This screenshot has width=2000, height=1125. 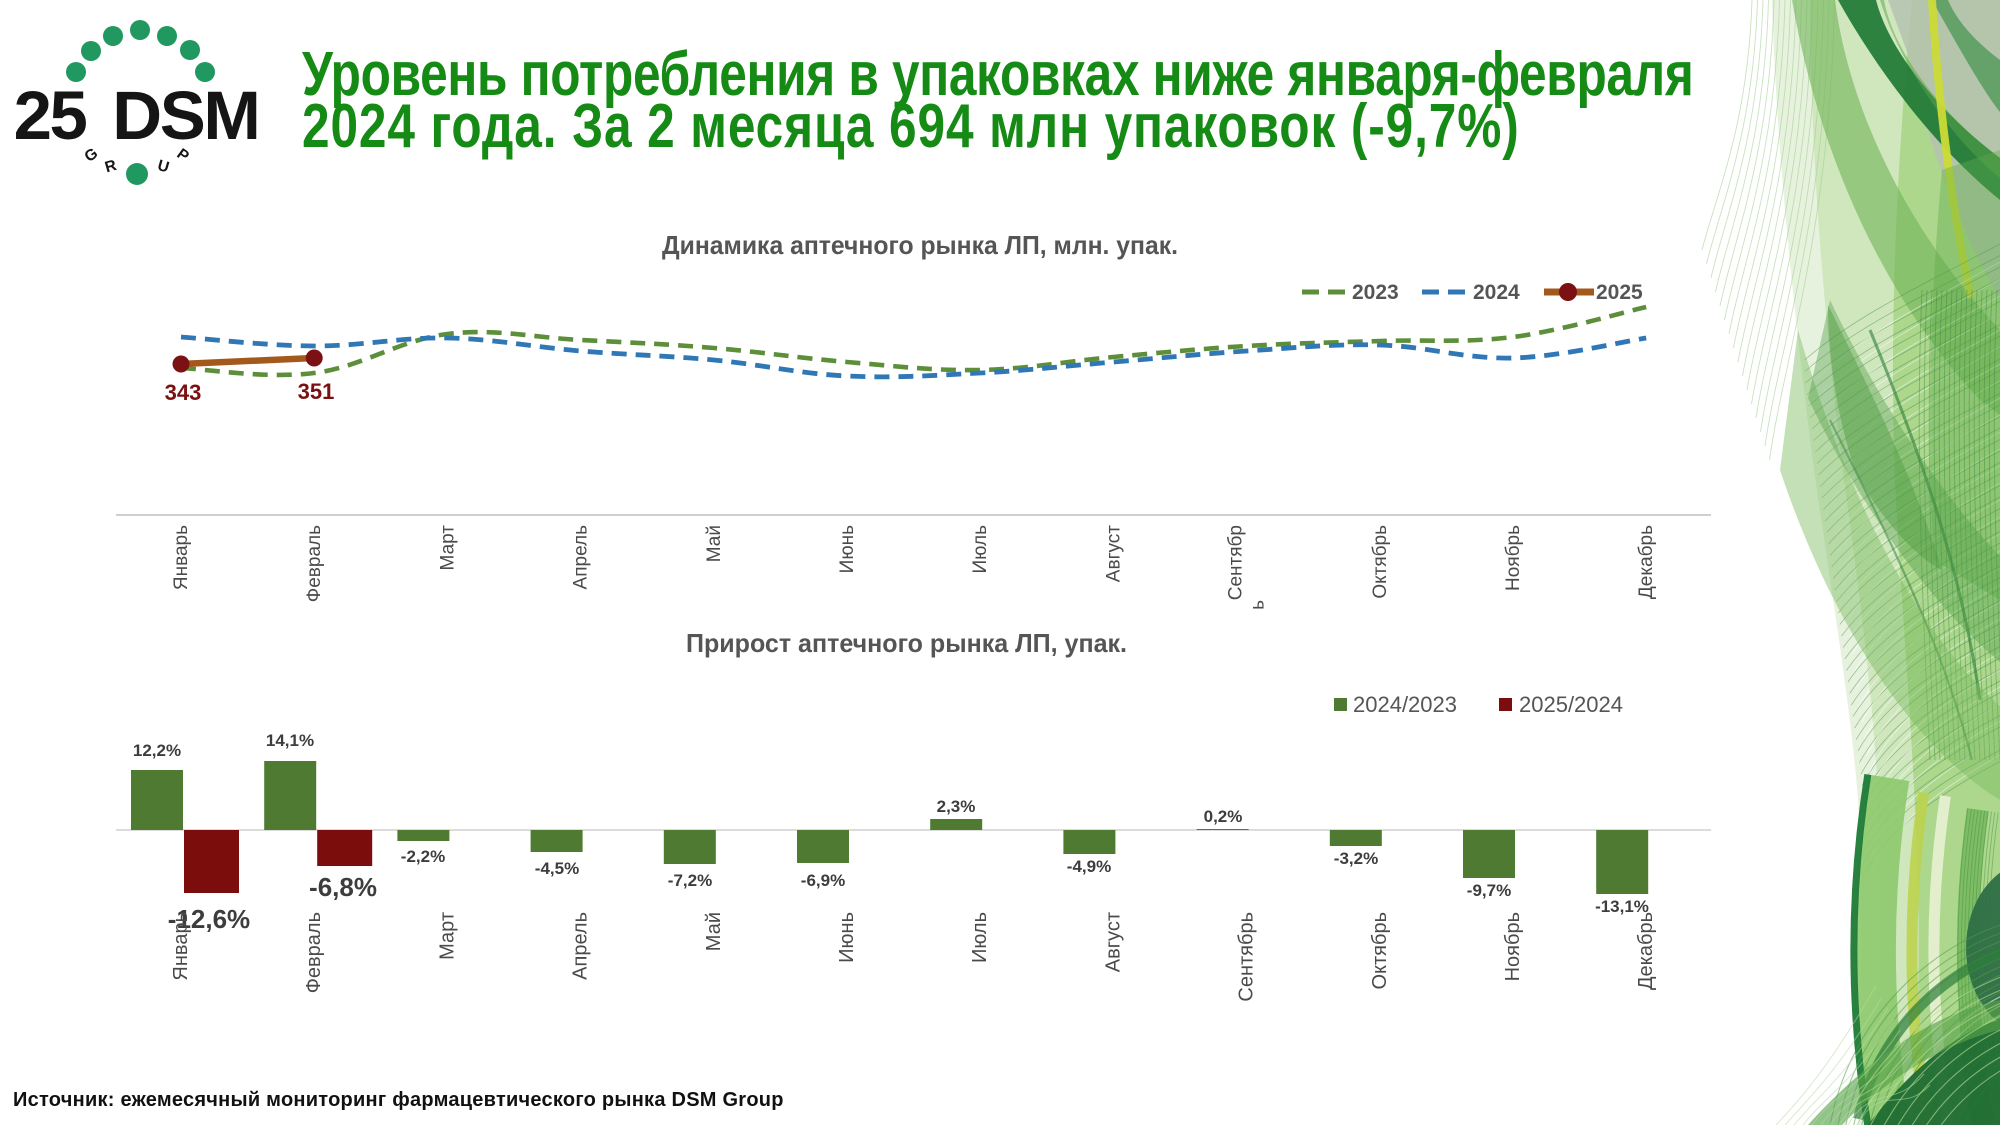 What do you see at coordinates (110, 166) in the screenshot?
I see `svg-text: R` at bounding box center [110, 166].